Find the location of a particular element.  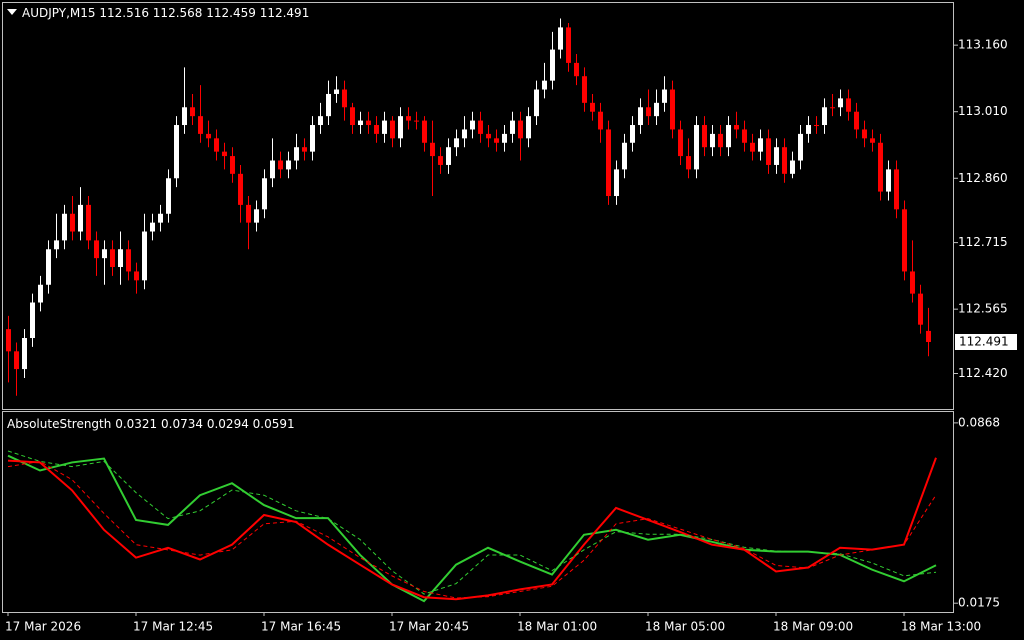

y-tick-label: 113.160 is located at coordinates (983, 45).